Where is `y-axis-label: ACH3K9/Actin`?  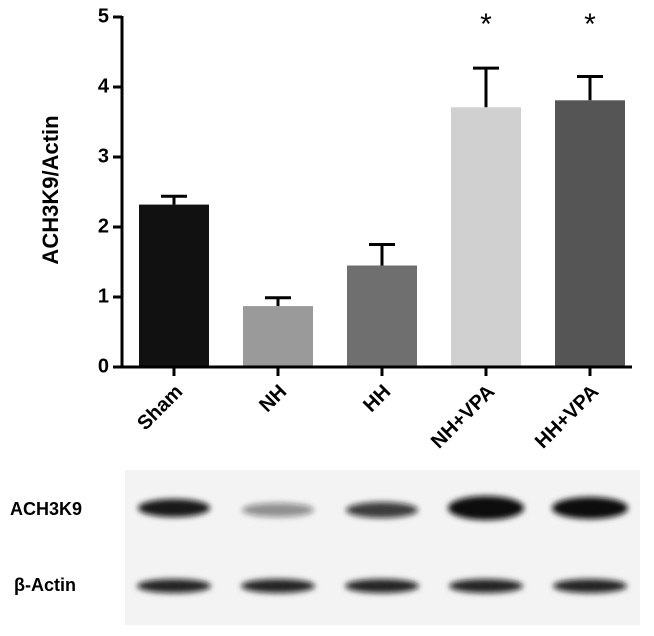 y-axis-label: ACH3K9/Actin is located at coordinates (50, 189).